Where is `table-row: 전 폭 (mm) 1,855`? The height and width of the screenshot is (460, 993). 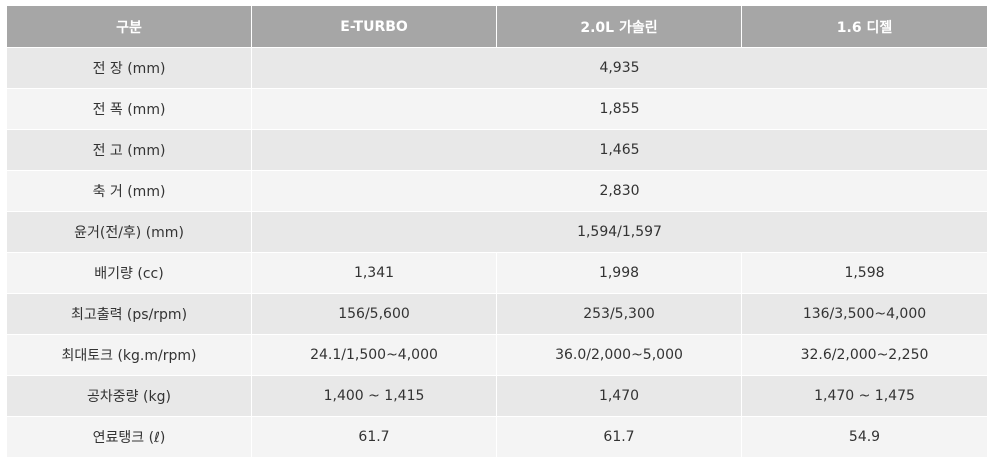 table-row: 전 폭 (mm) 1,855 is located at coordinates (497, 108).